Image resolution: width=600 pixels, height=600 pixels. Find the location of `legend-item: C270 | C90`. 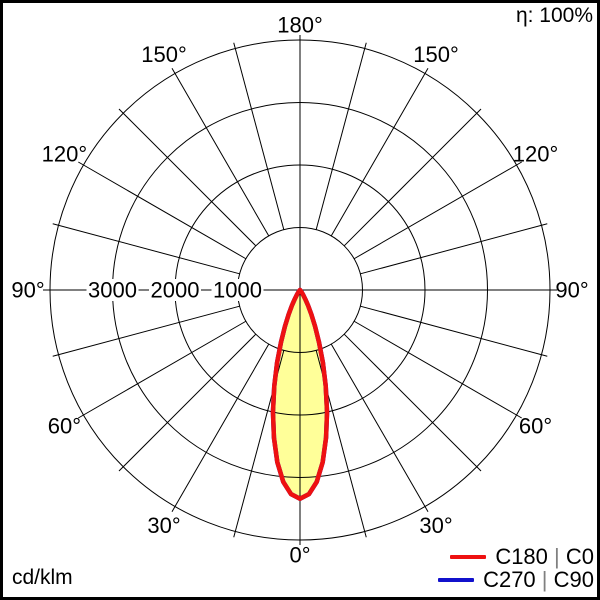

legend-item: C270 | C90 is located at coordinates (516, 579).